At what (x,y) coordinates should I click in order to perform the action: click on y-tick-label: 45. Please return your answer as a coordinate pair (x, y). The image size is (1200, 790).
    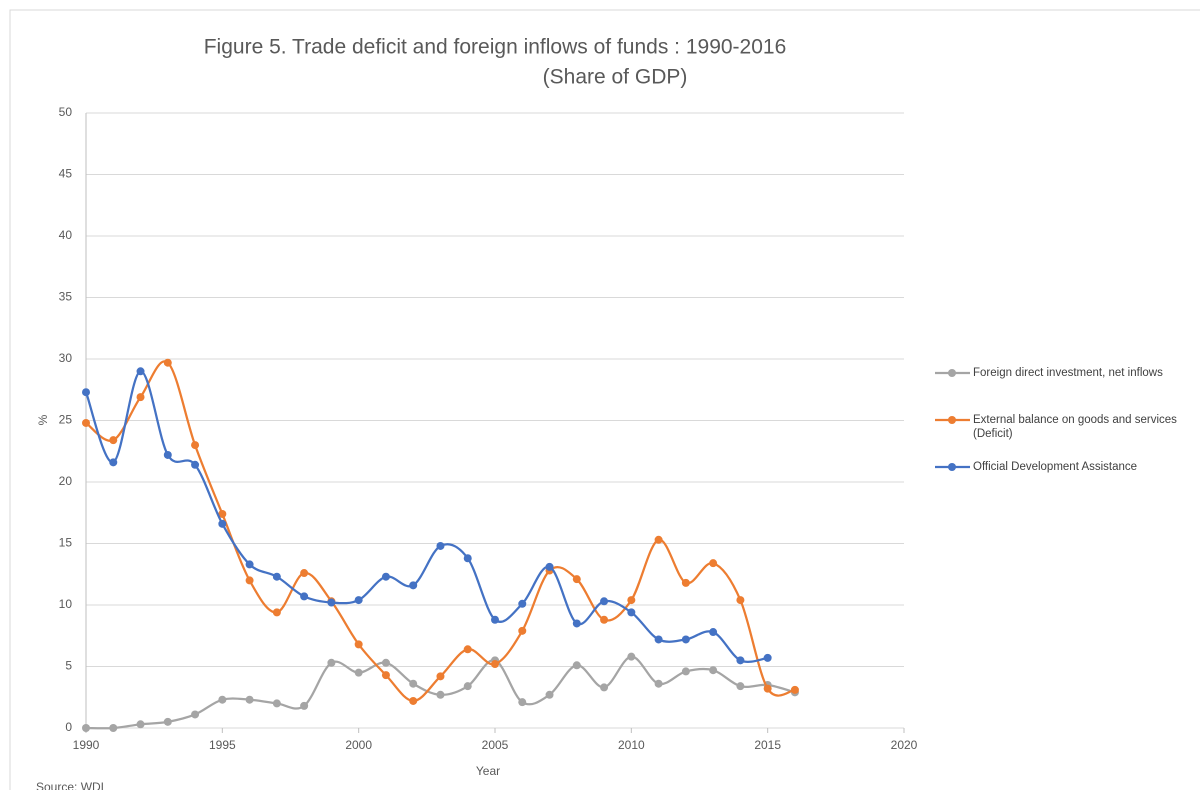
    Looking at the image, I should click on (66, 174).